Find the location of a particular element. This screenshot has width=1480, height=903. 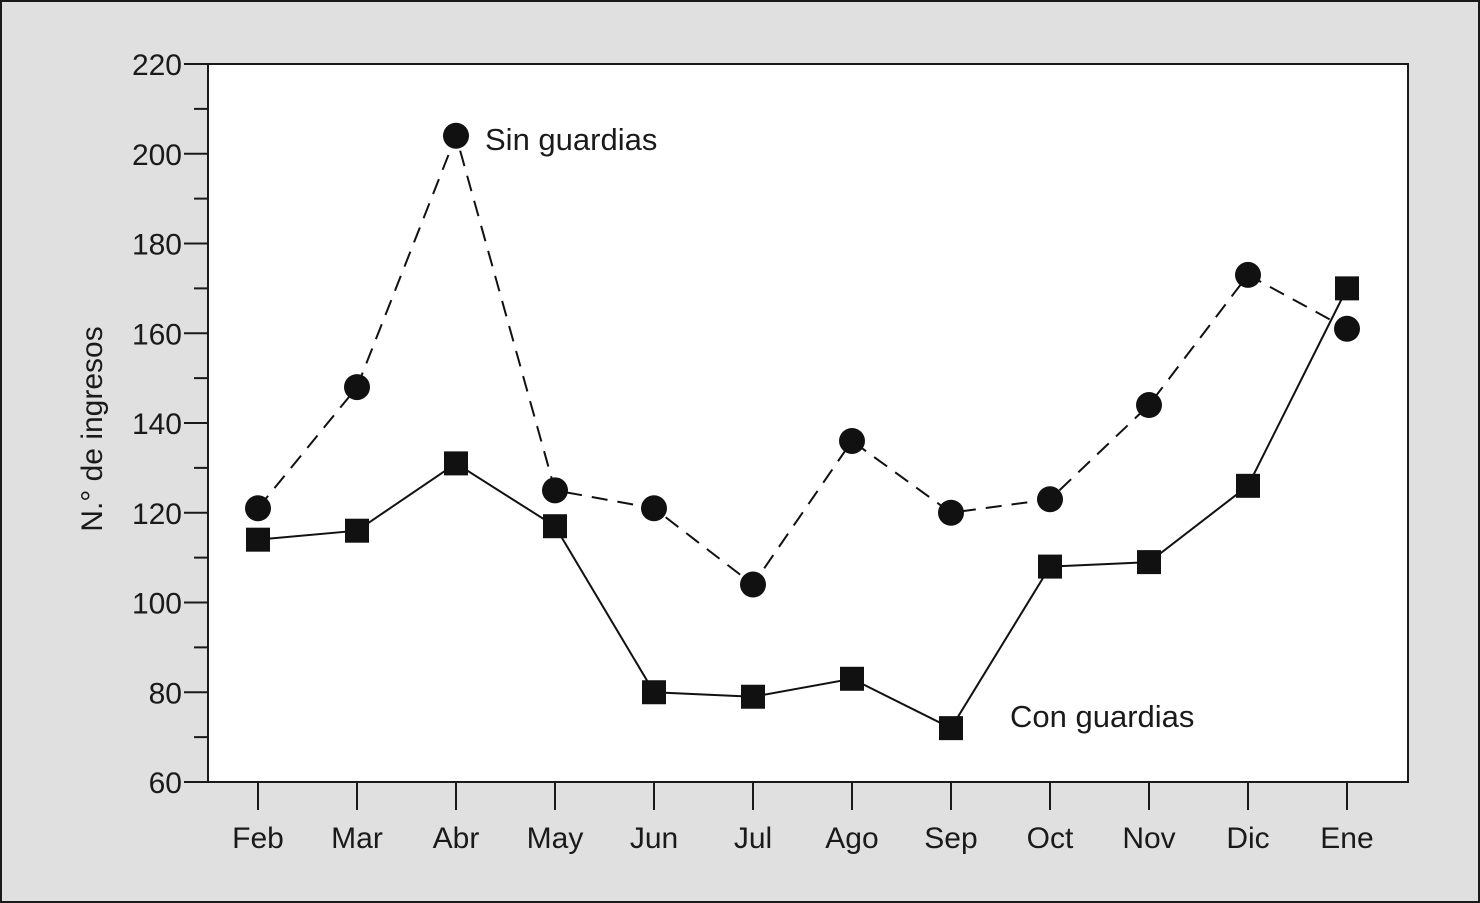

y-tick-label: 60 is located at coordinates (165, 783).